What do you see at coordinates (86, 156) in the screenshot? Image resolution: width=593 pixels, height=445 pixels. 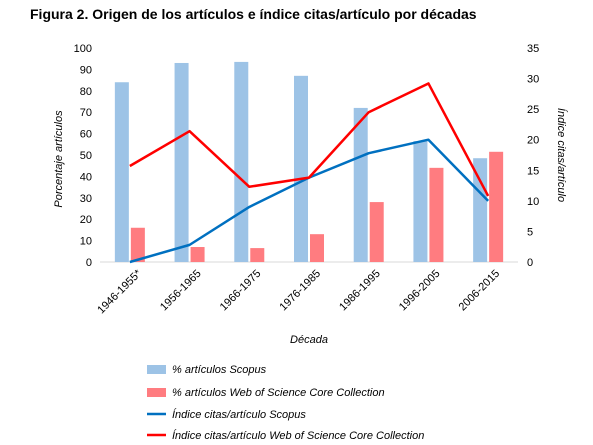 I see `y-tick-label: 50` at bounding box center [86, 156].